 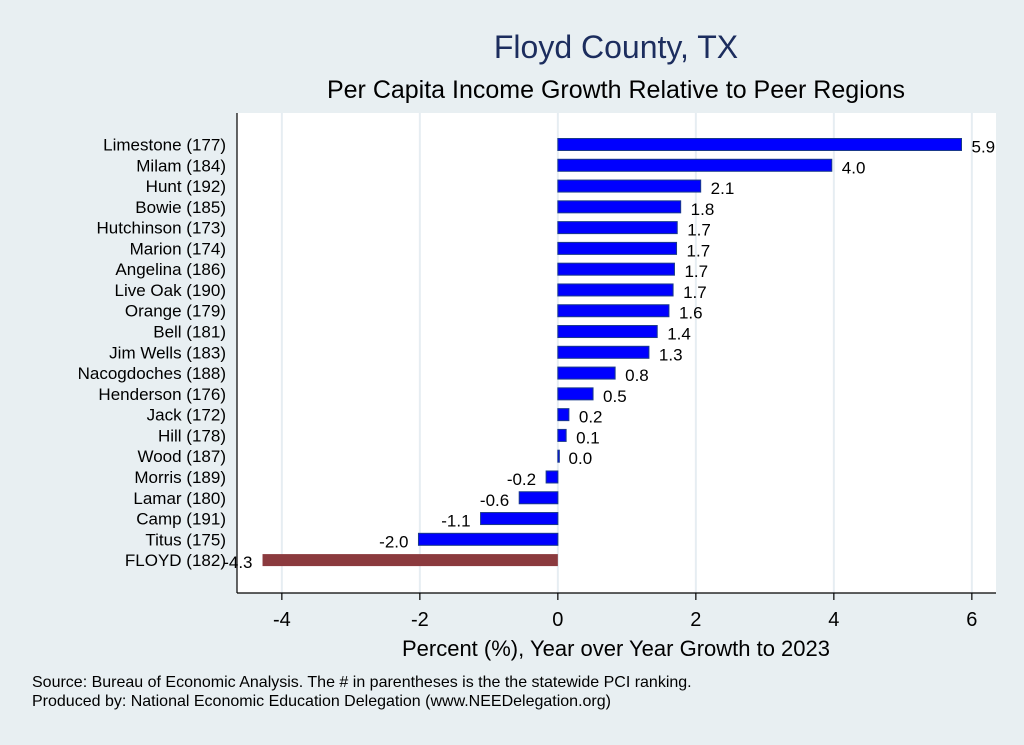 I want to click on value-label: -0.2, so click(x=521, y=479).